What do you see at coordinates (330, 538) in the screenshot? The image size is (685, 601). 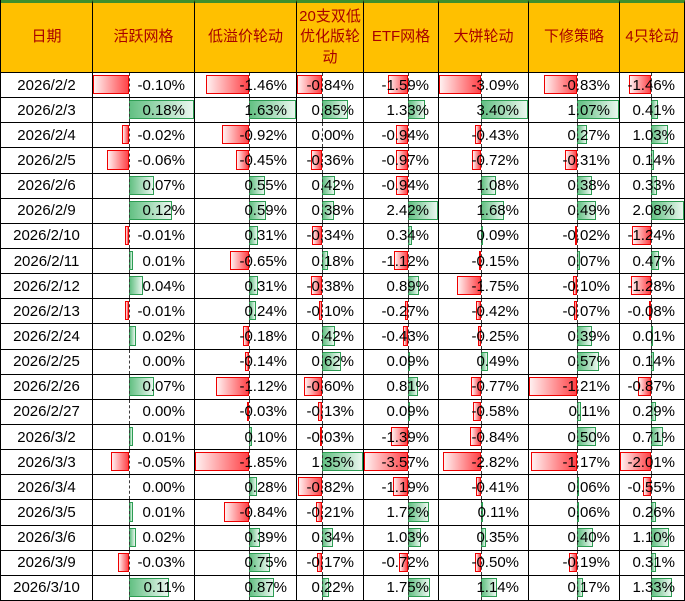 I see `value-cell: 0.34%` at bounding box center [330, 538].